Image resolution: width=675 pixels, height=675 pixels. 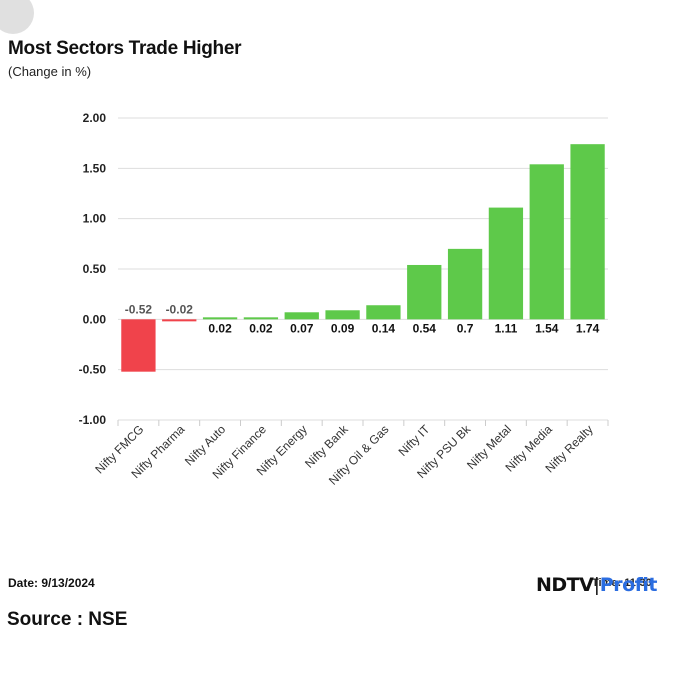 What do you see at coordinates (622, 583) in the screenshot?
I see `time-label: Time: 11:30` at bounding box center [622, 583].